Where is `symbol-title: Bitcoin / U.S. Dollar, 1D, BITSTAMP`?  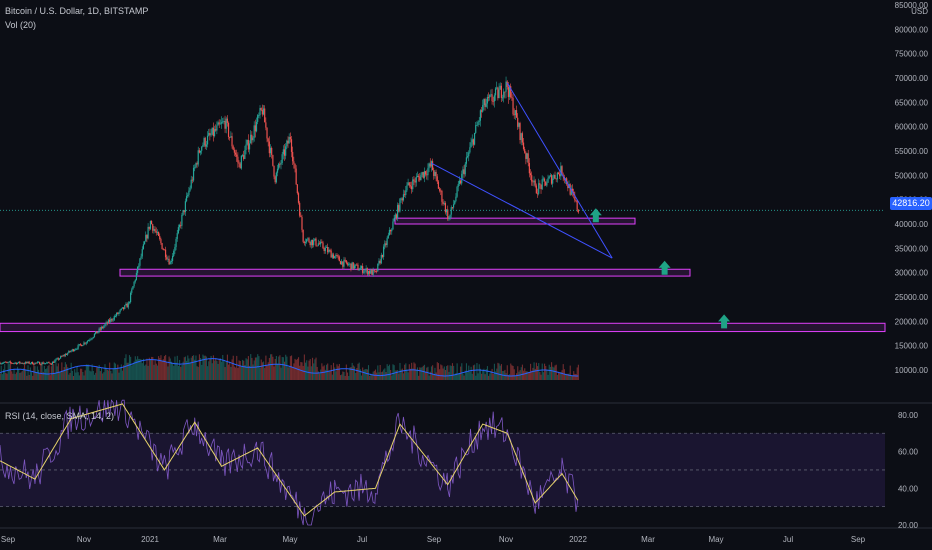
symbol-title: Bitcoin / U.S. Dollar, 1D, BITSTAMP is located at coordinates (77, 11).